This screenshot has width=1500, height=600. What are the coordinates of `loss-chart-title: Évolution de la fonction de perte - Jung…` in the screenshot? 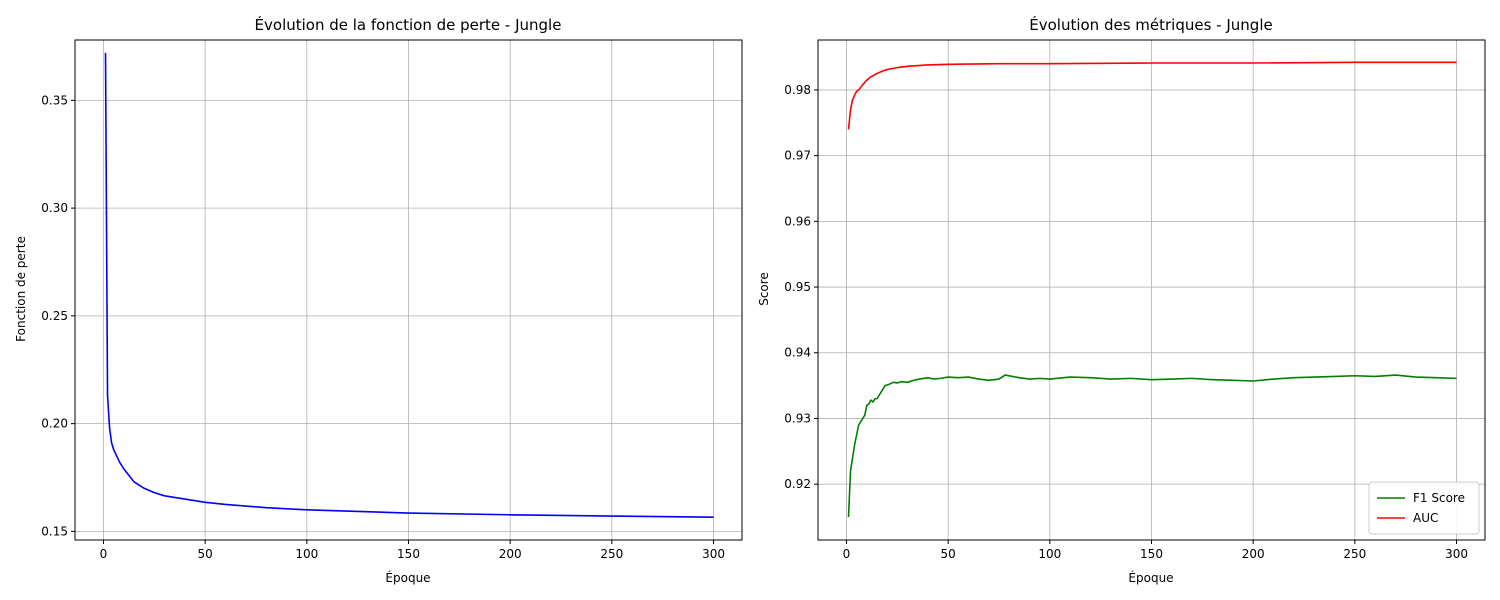 It's located at (408, 24).